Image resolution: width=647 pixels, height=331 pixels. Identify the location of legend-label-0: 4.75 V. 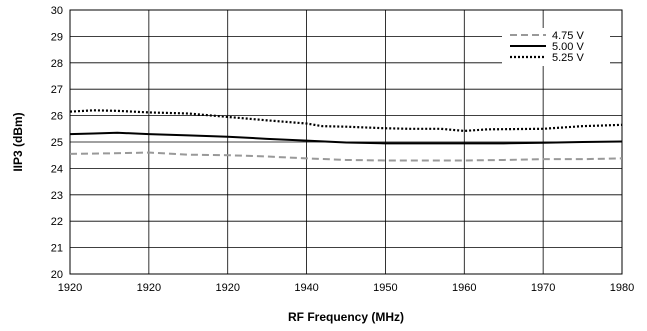
(568, 36).